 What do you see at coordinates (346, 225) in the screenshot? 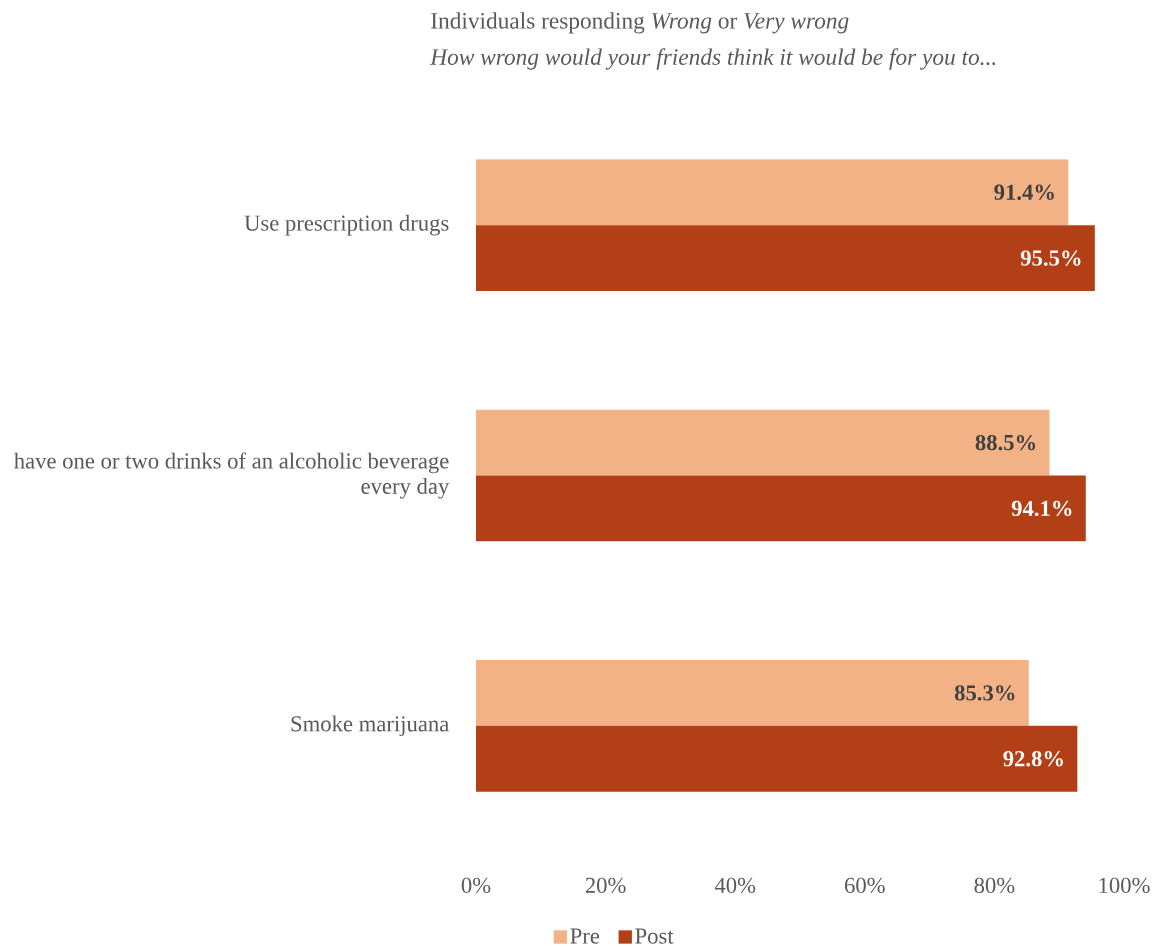
I see `y-tick-label: Use prescription drugs` at bounding box center [346, 225].